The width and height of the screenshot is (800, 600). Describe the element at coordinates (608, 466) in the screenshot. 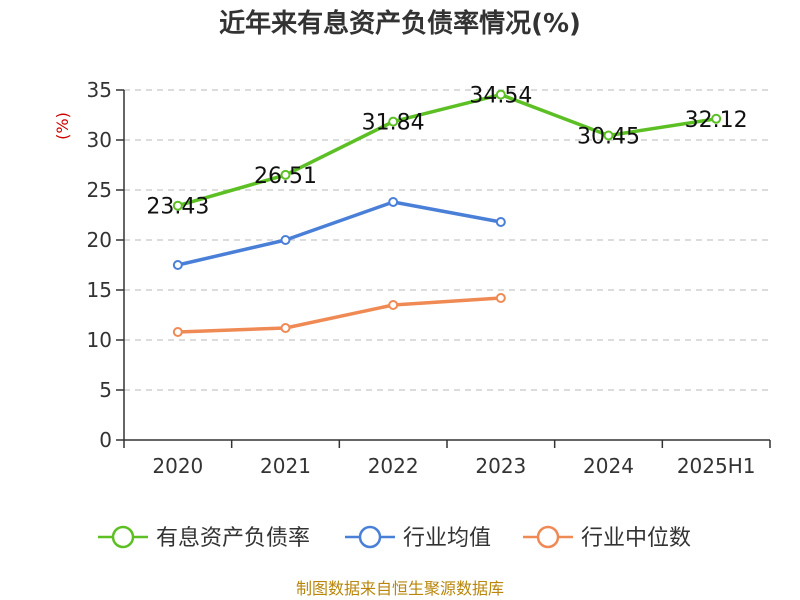

I see `x-tick-label: 2024` at that location.